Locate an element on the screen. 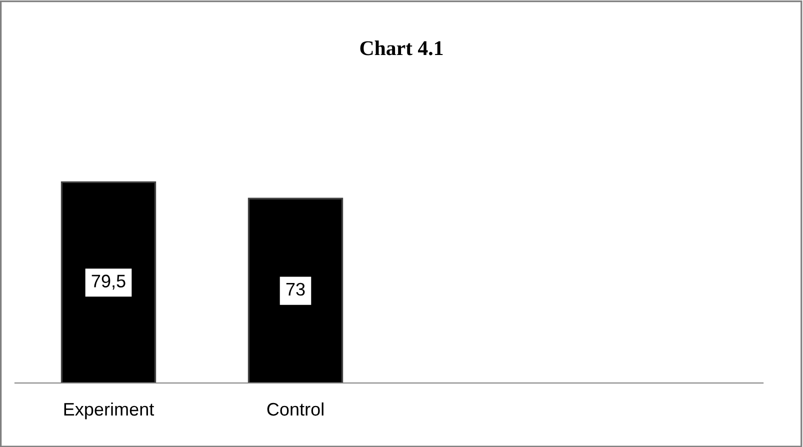 The image size is (803, 447). chart-title: Chart 4.1 is located at coordinates (401, 48).